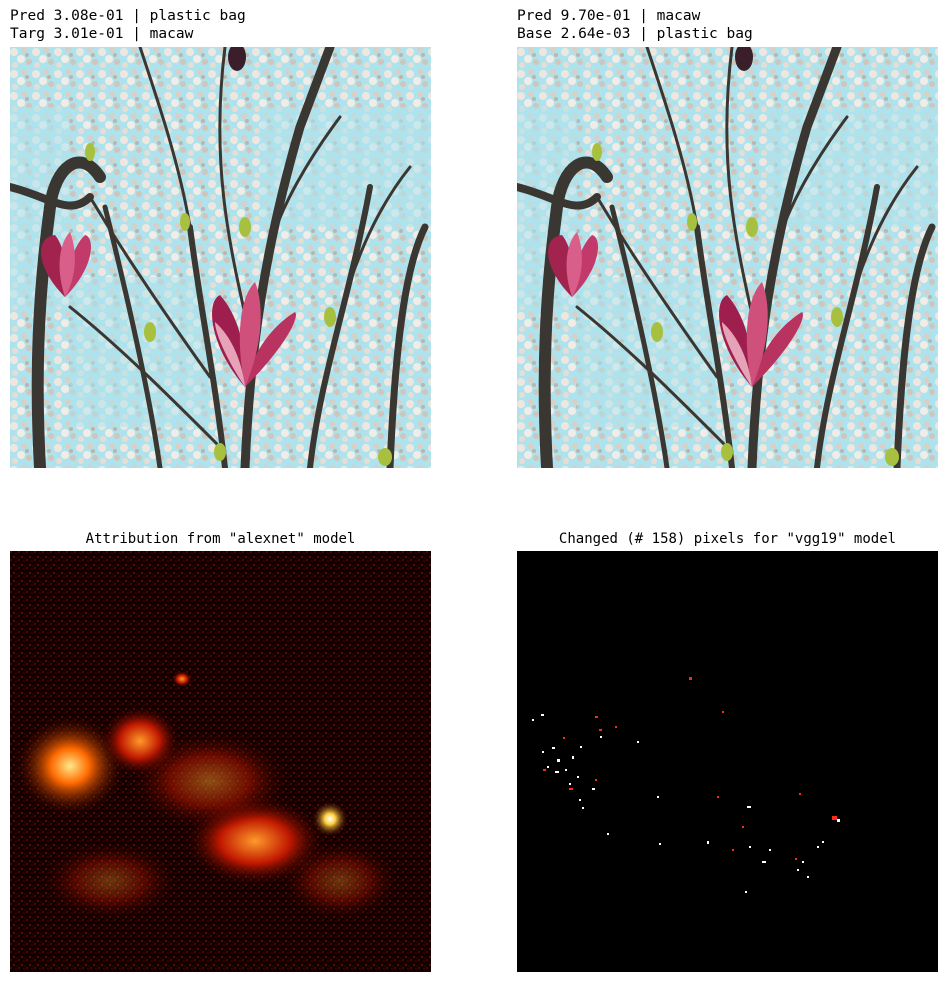 The width and height of the screenshot is (947, 982). Describe the element at coordinates (635, 34) in the screenshot. I see `top-right-line2: Base 2.64e-03 | plastic bag` at that location.